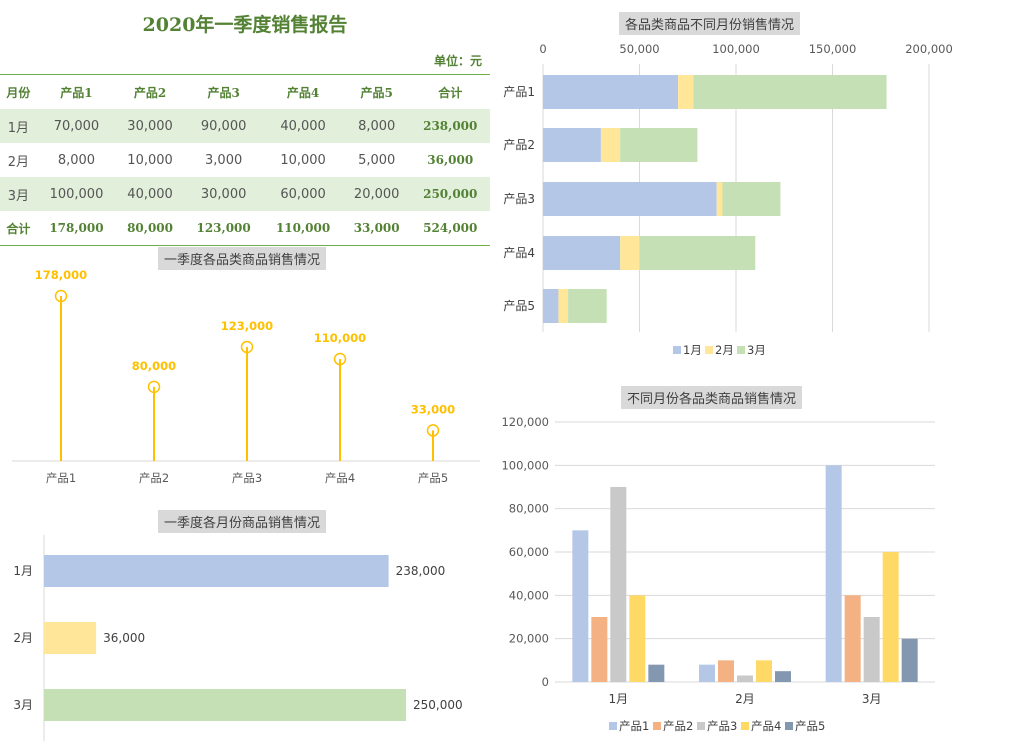  What do you see at coordinates (340, 478) in the screenshot?
I see `lollipop-category-label: 产品4` at bounding box center [340, 478].